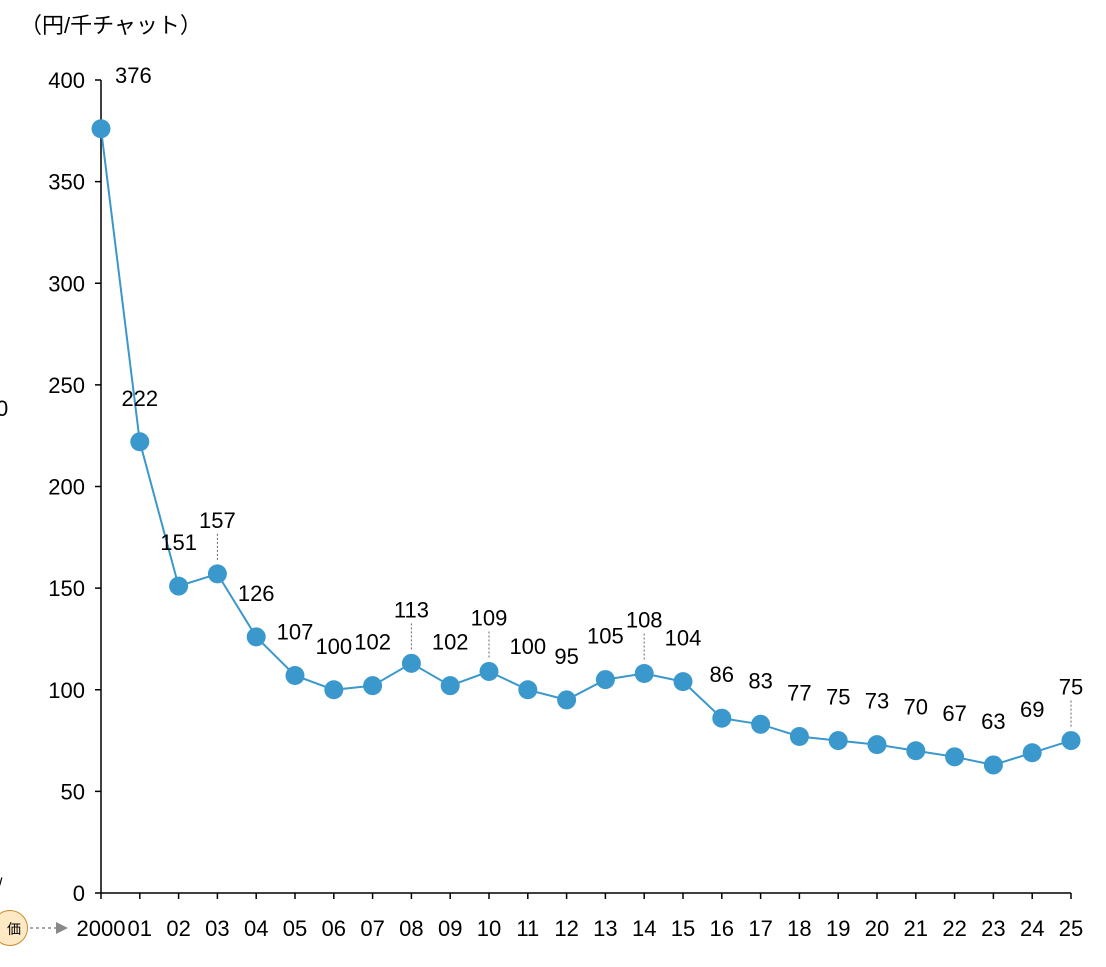 This screenshot has height=967, width=1106. Describe the element at coordinates (217, 520) in the screenshot. I see `data-label: 157` at that location.